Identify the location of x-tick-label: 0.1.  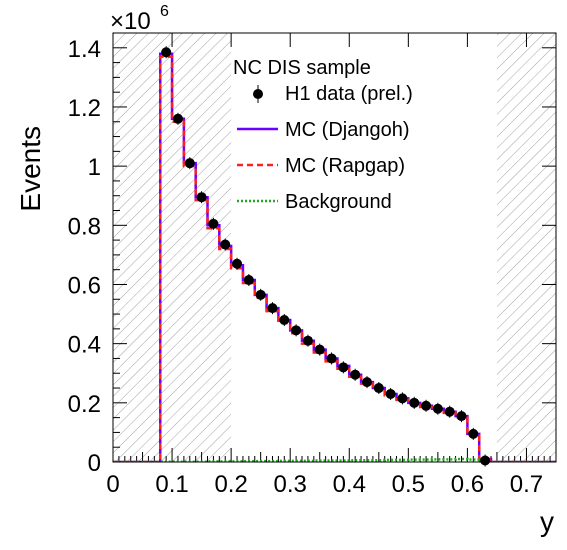
(171, 484).